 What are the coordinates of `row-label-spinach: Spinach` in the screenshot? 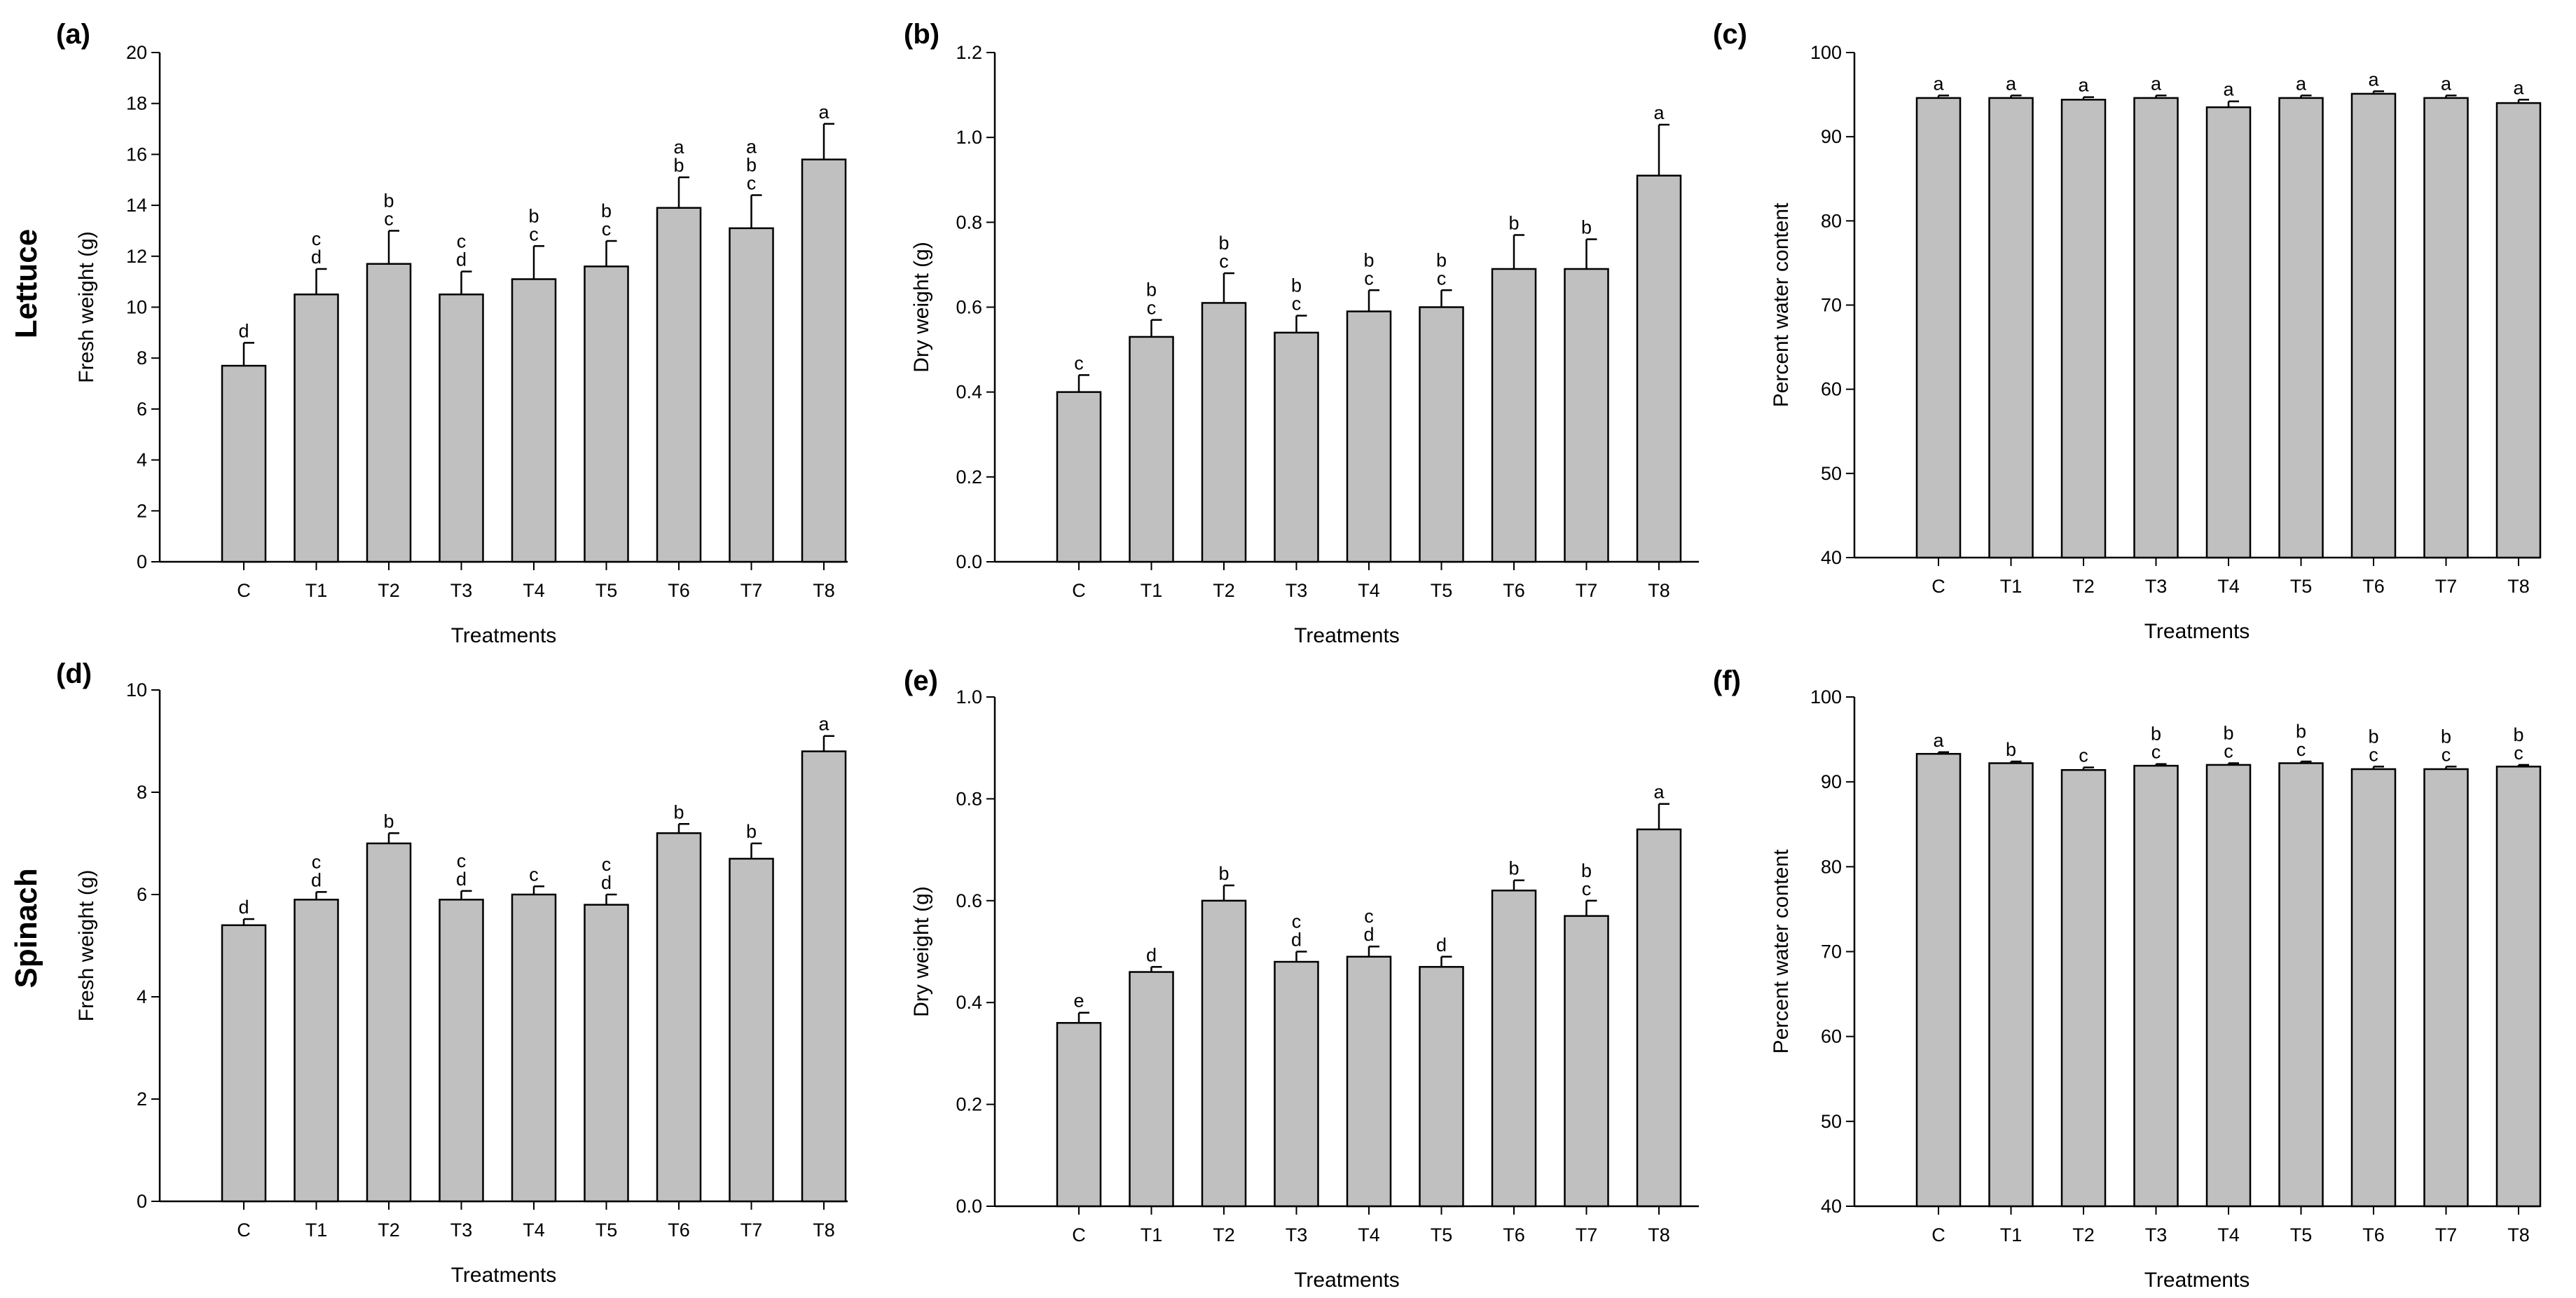 It's located at (26, 928).